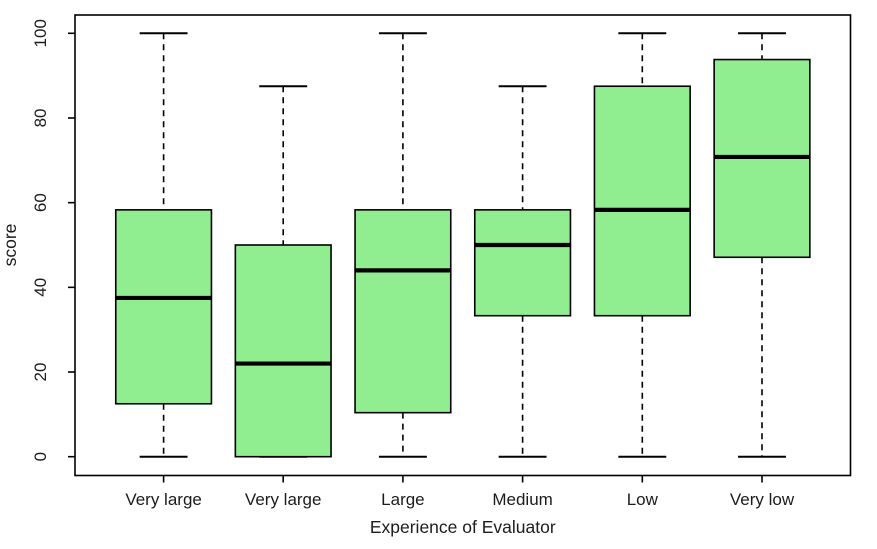 This screenshot has height=549, width=877. I want to click on y-tick-label: 60, so click(40, 202).